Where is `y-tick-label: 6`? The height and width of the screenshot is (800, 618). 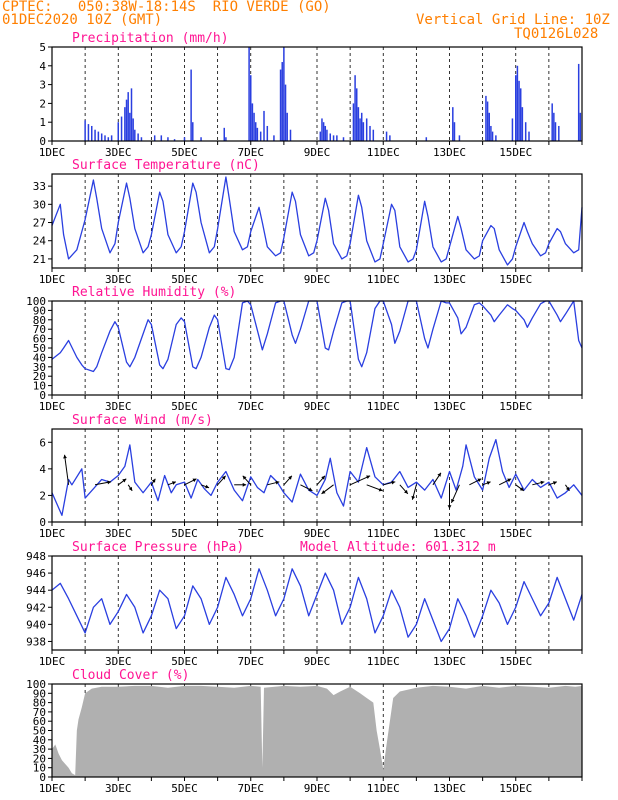 y-tick-label: 6 is located at coordinates (42, 442).